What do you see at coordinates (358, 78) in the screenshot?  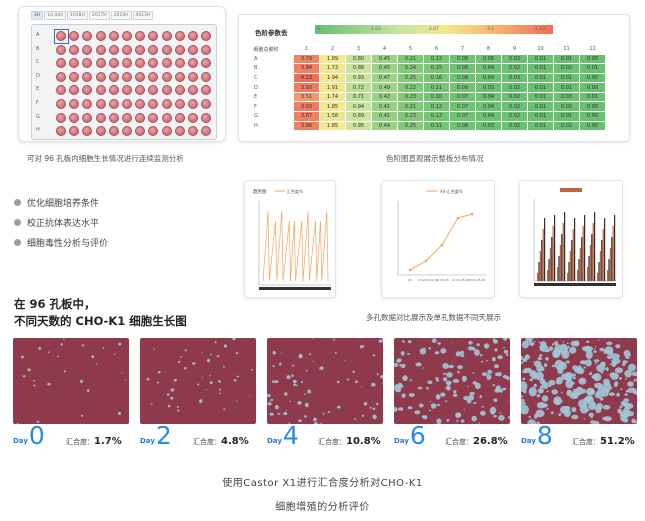 I see `heatmap-cell: 0.93` at bounding box center [358, 78].